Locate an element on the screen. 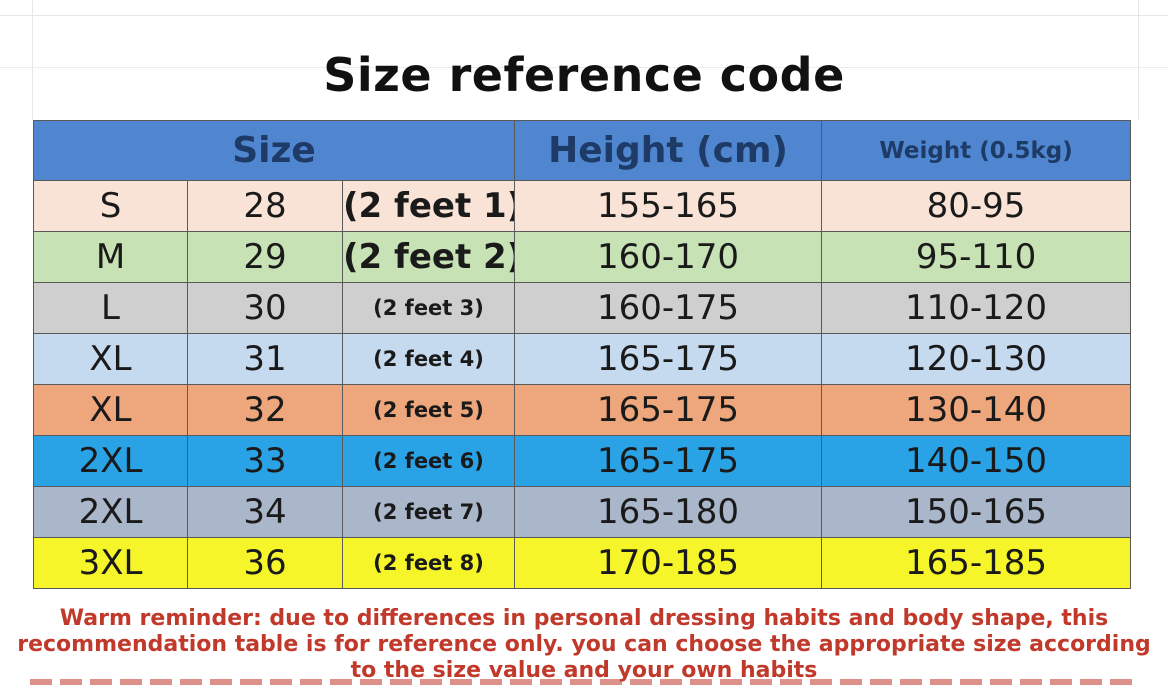 This screenshot has height=685, width=1168. table-row: 3XL 36 (2 feet 8) 170-185 165-185 is located at coordinates (582, 563).